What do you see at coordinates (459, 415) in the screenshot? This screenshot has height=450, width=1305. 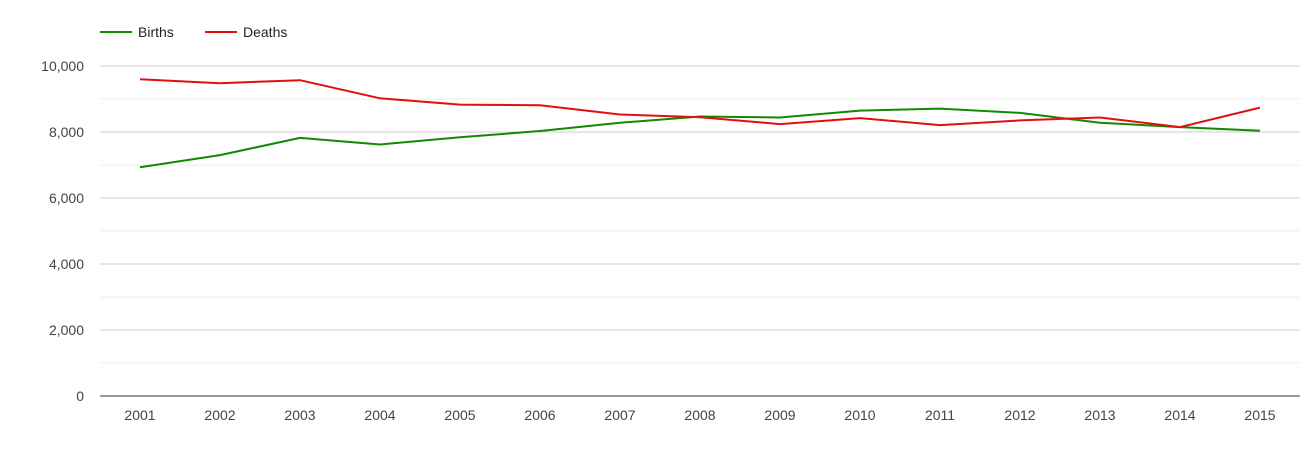 I see `x-tick-label: 2005` at bounding box center [459, 415].